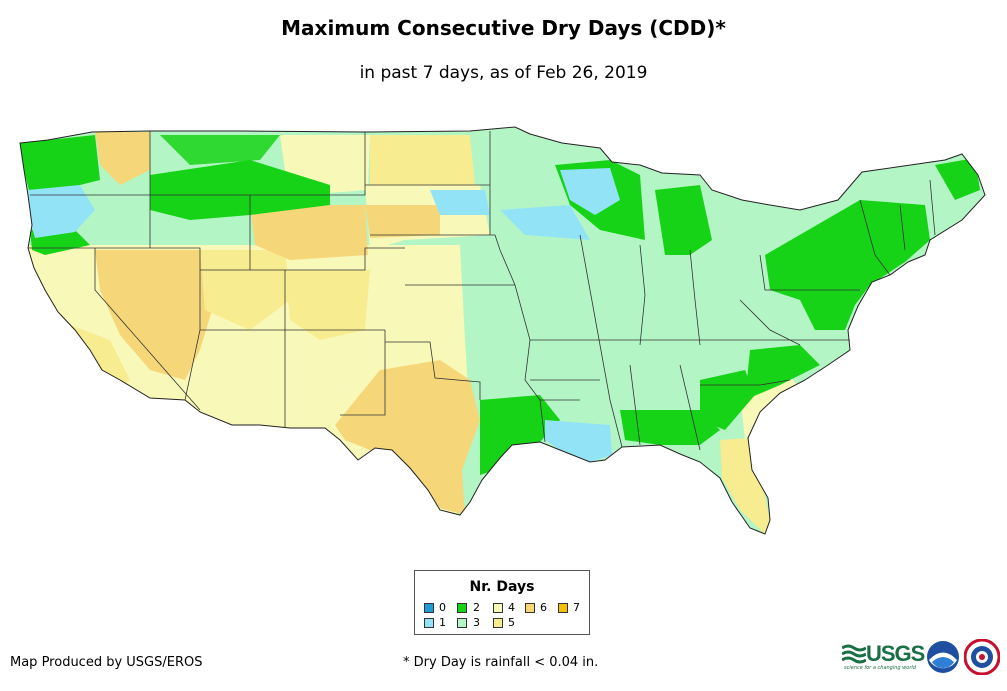 The height and width of the screenshot is (691, 1007). What do you see at coordinates (670, 427) in the screenshot?
I see `region-cdd-2-gulf-coast` at bounding box center [670, 427].